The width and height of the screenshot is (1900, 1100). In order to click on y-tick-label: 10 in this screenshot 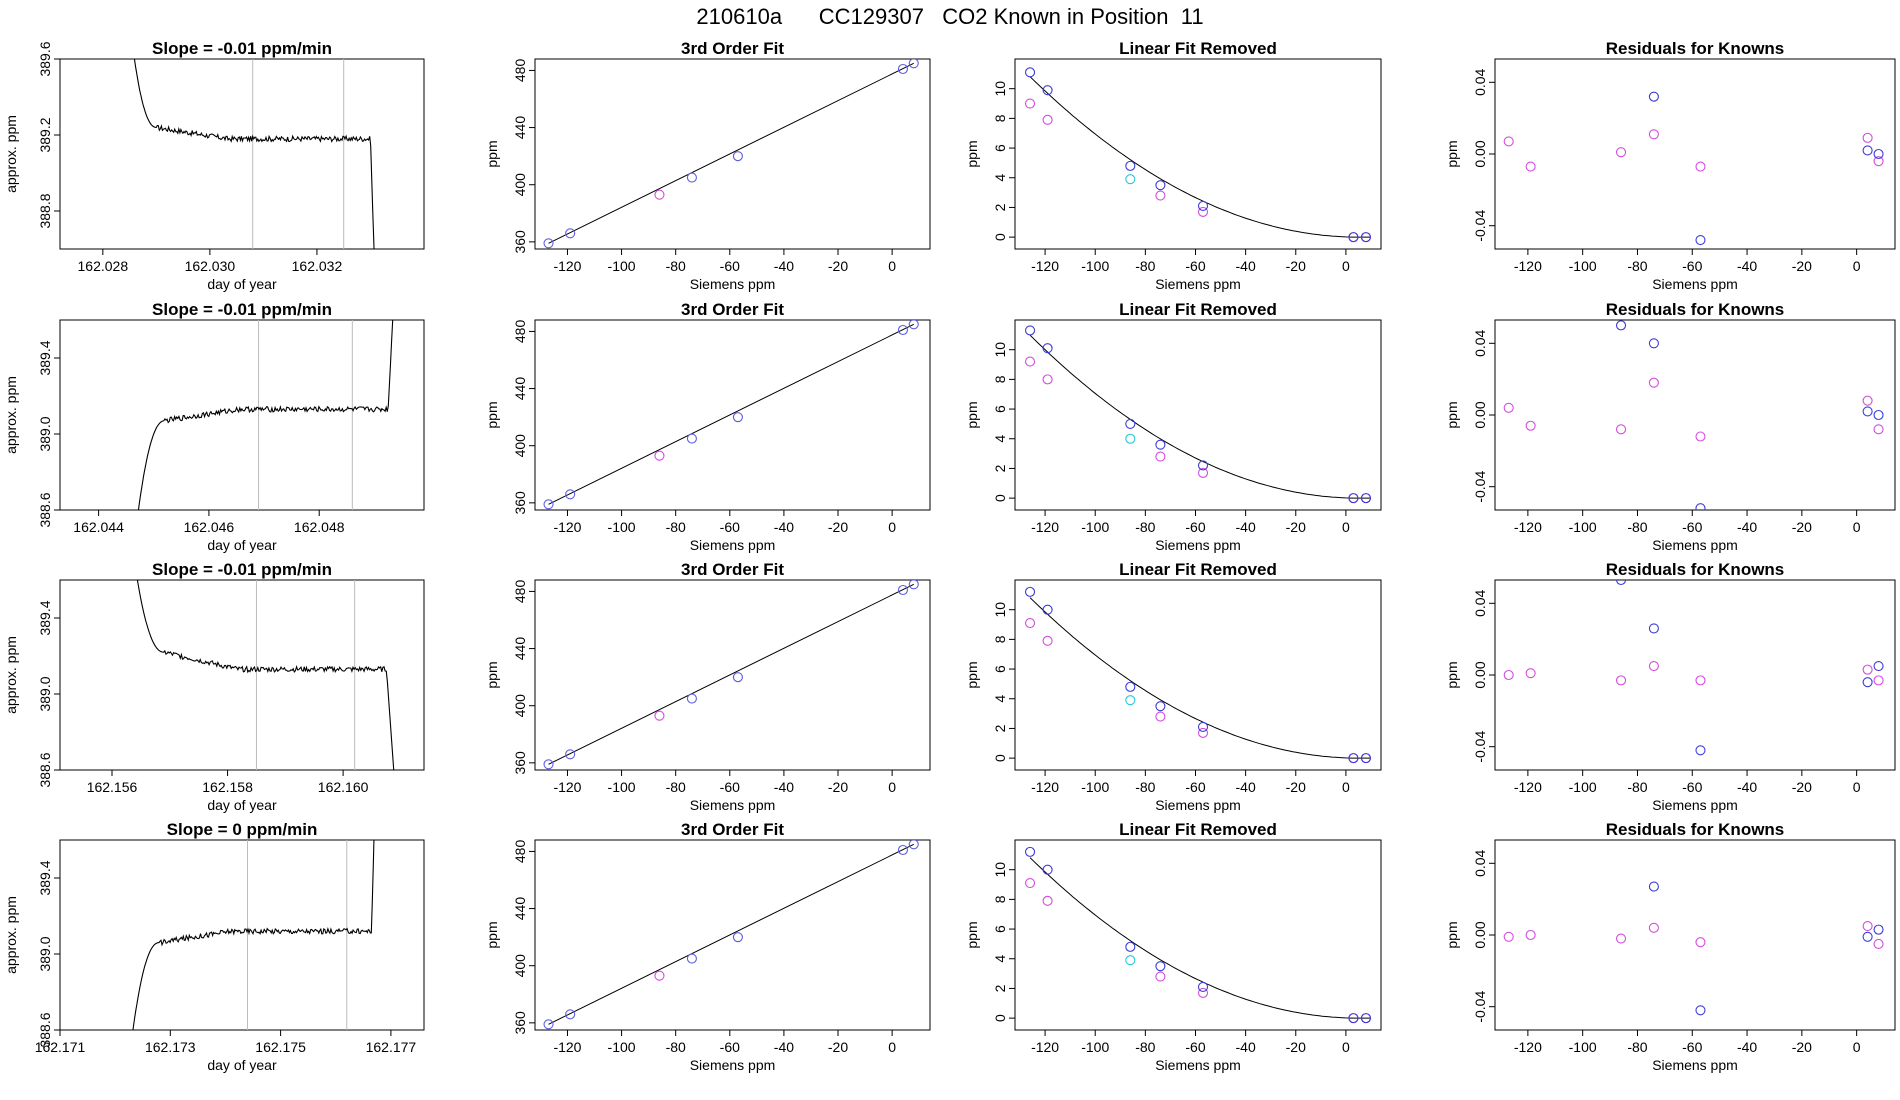, I will do `click(1000, 870)`.